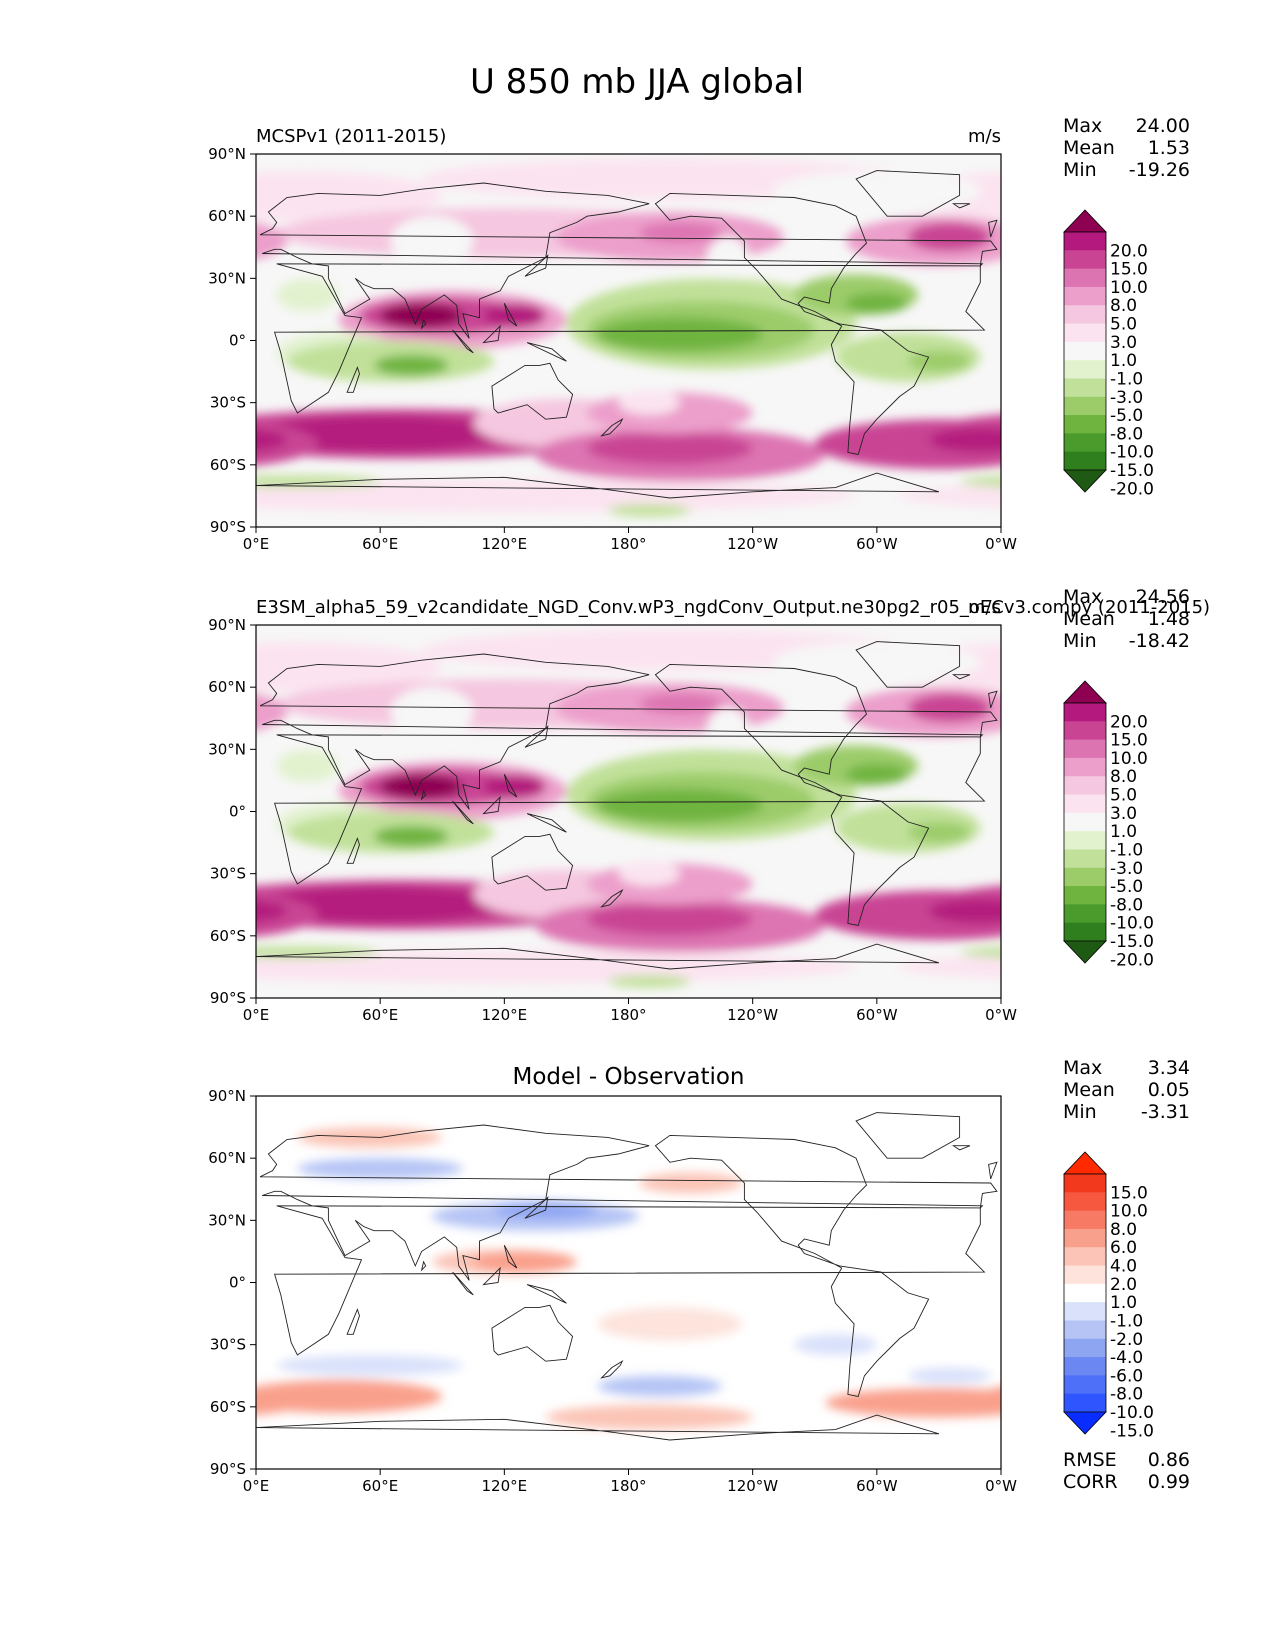 Image resolution: width=1275 pixels, height=1650 pixels. Describe the element at coordinates (752, 1486) in the screenshot. I see `x-tick-label: 120°W` at that location.